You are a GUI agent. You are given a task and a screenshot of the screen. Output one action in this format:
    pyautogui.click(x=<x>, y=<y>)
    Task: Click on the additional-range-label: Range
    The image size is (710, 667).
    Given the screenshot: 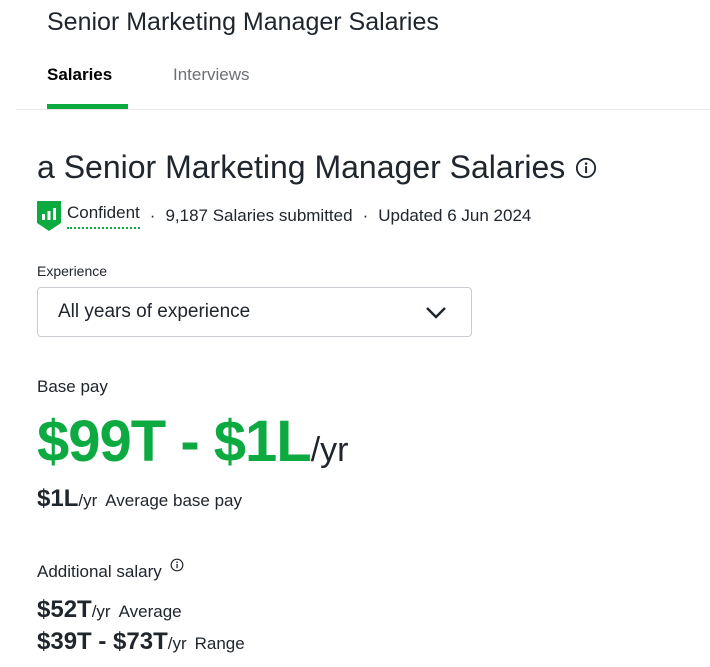 What is the action you would take?
    pyautogui.click(x=219, y=643)
    